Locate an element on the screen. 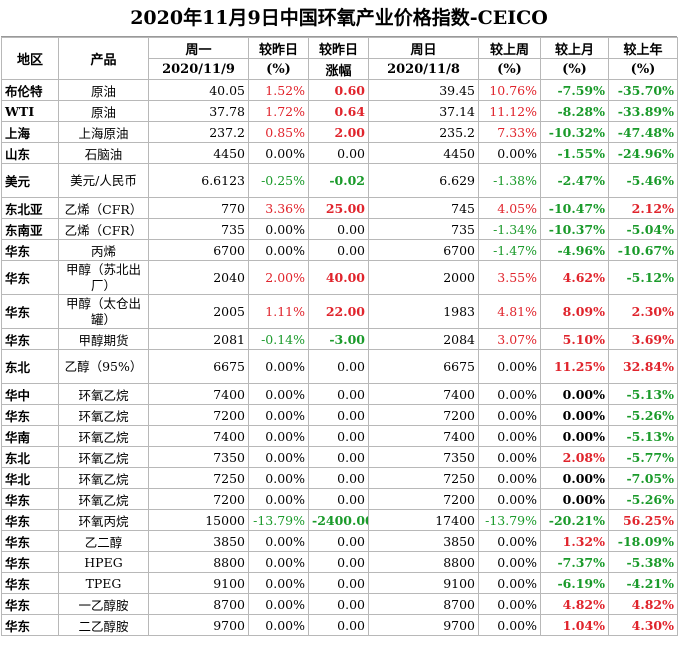  day-change-pct-cell: -0.14% is located at coordinates (278, 339).